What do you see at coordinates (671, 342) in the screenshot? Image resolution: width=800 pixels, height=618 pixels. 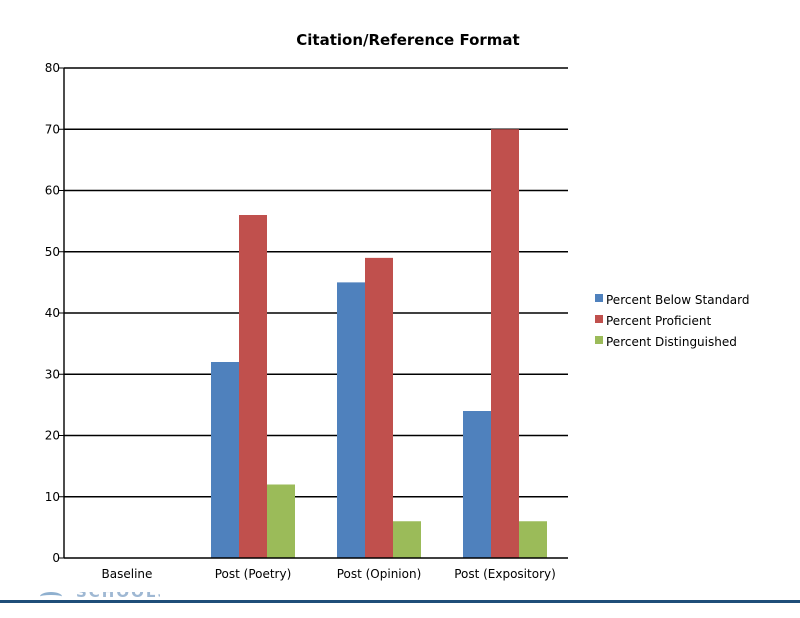 I see `legend-label: Percent Distinguished` at bounding box center [671, 342].